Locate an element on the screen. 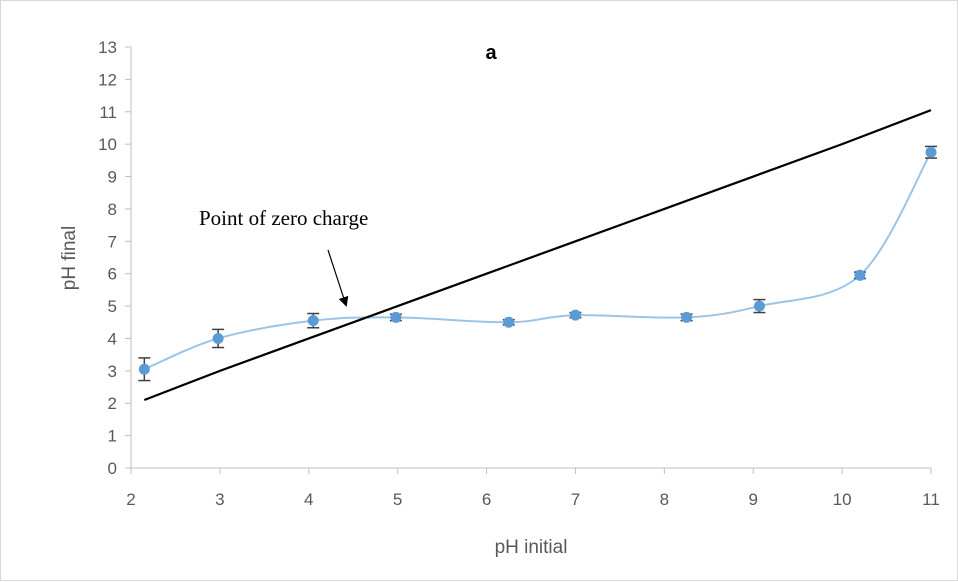 The height and width of the screenshot is (582, 958). annotation-arrow is located at coordinates (338, 278).